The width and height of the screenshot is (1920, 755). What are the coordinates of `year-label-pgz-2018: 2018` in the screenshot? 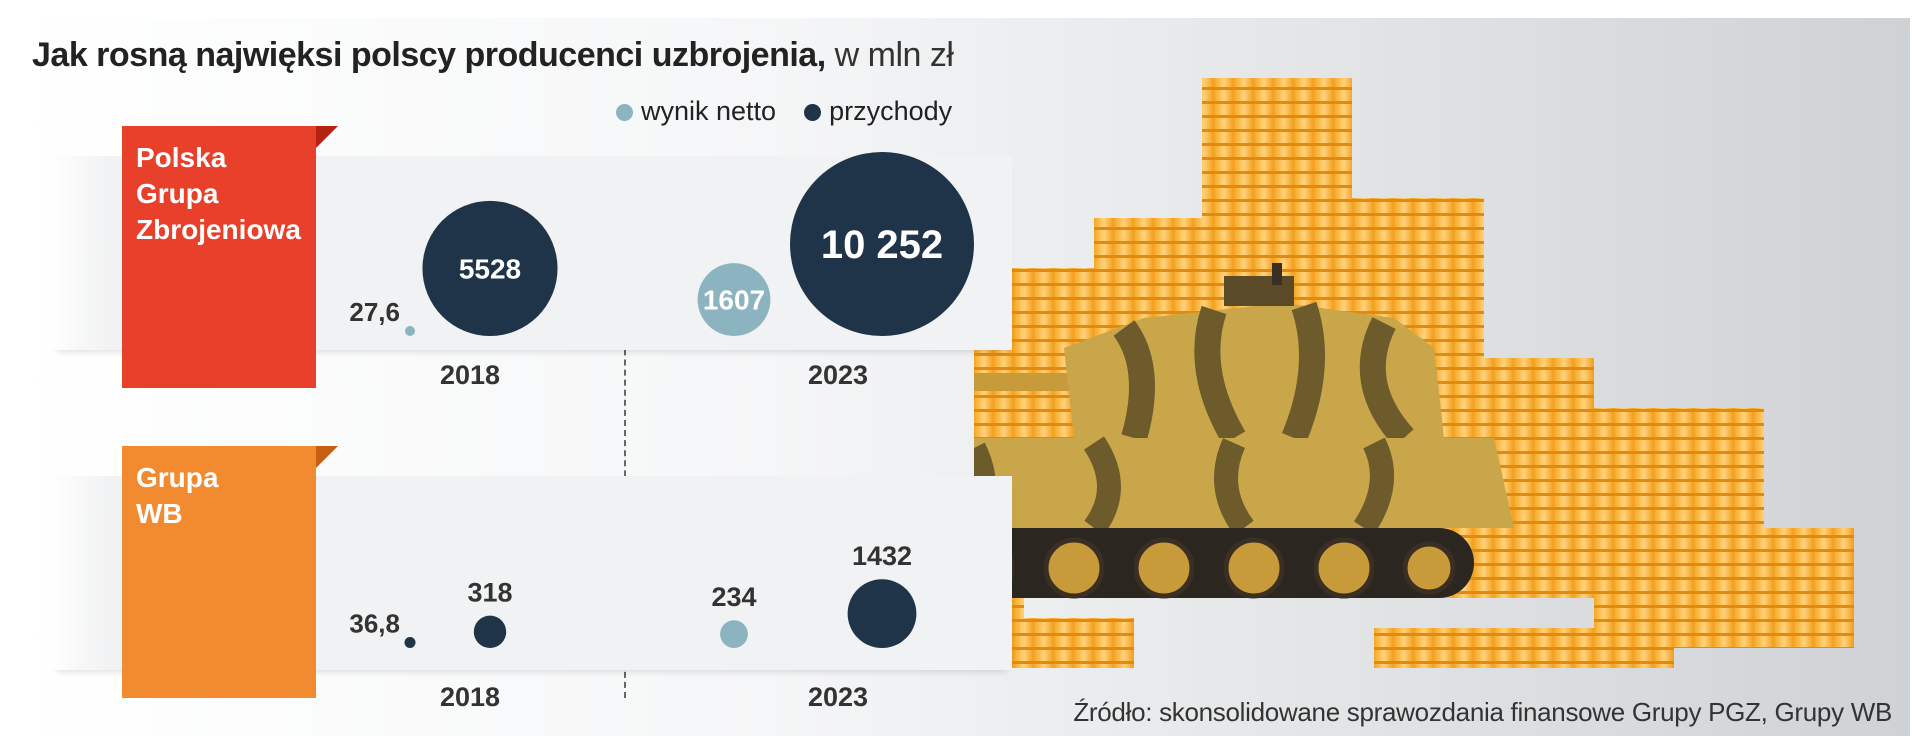 It's located at (470, 375).